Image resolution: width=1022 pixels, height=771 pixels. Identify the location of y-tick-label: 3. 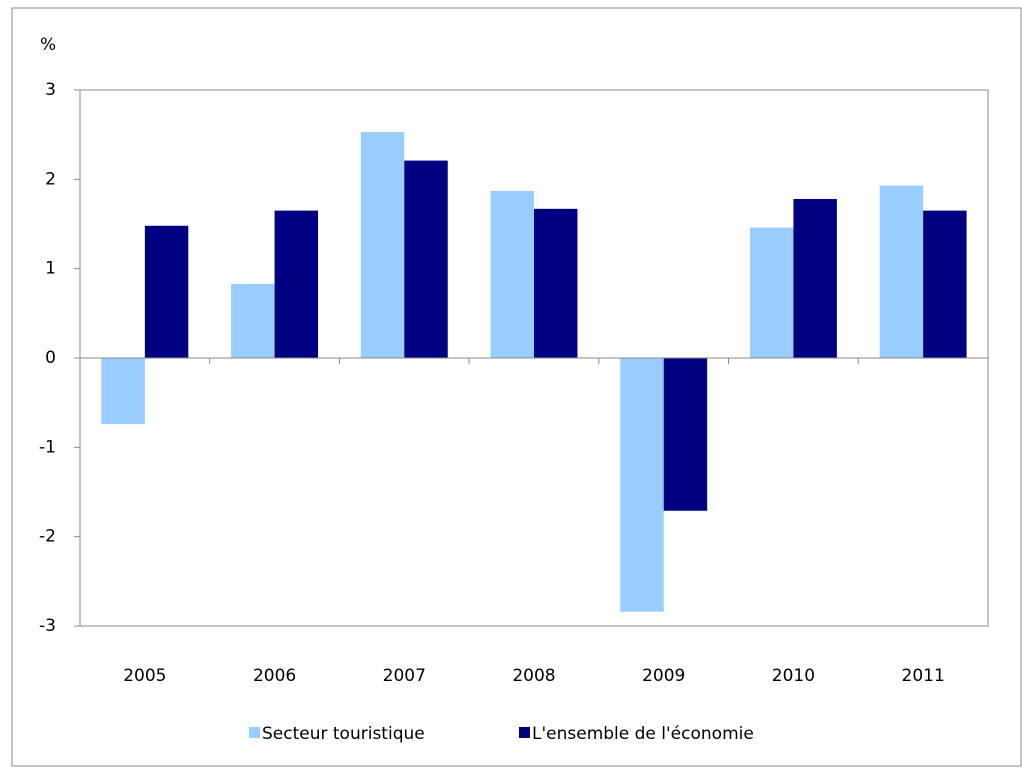
(50, 90).